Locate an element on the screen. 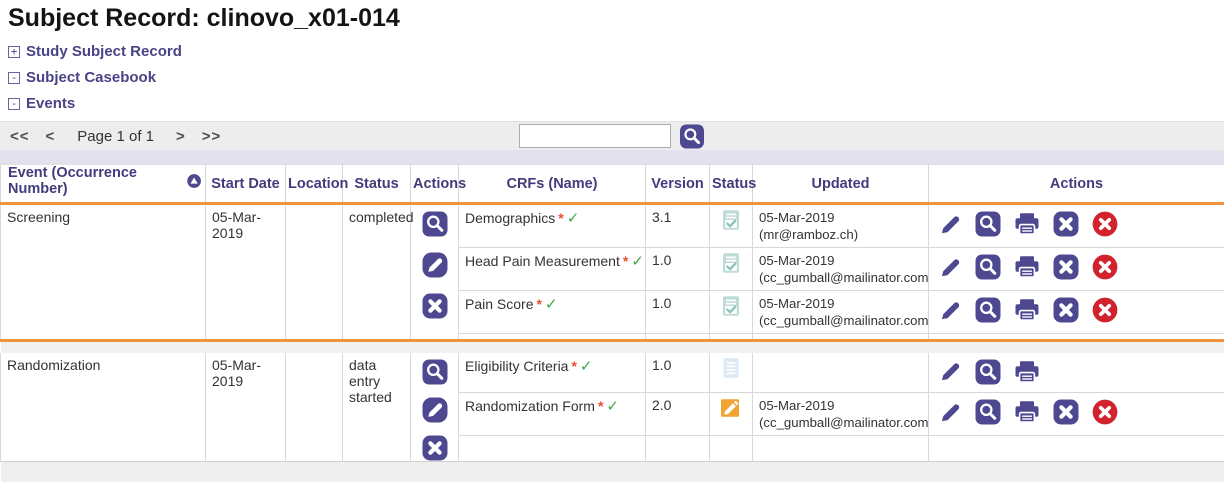 This screenshot has height=482, width=1224. search-button is located at coordinates (692, 136).